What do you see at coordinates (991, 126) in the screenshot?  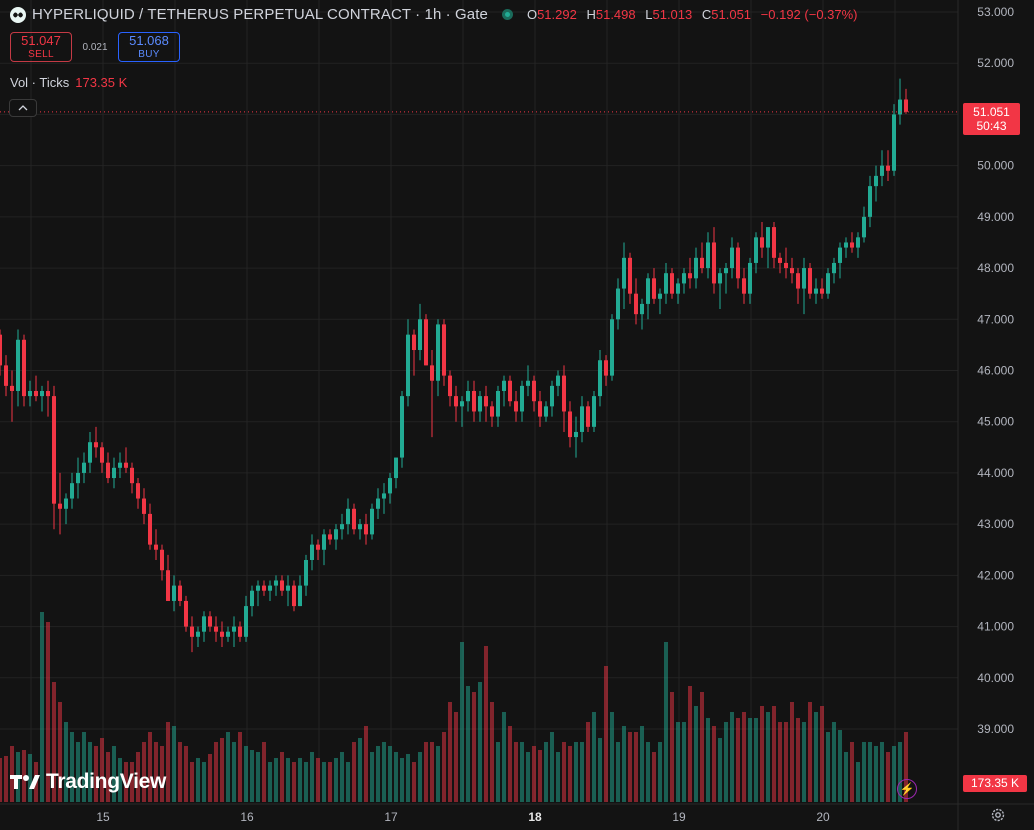 I see `bar-countdown: 50:43` at bounding box center [991, 126].